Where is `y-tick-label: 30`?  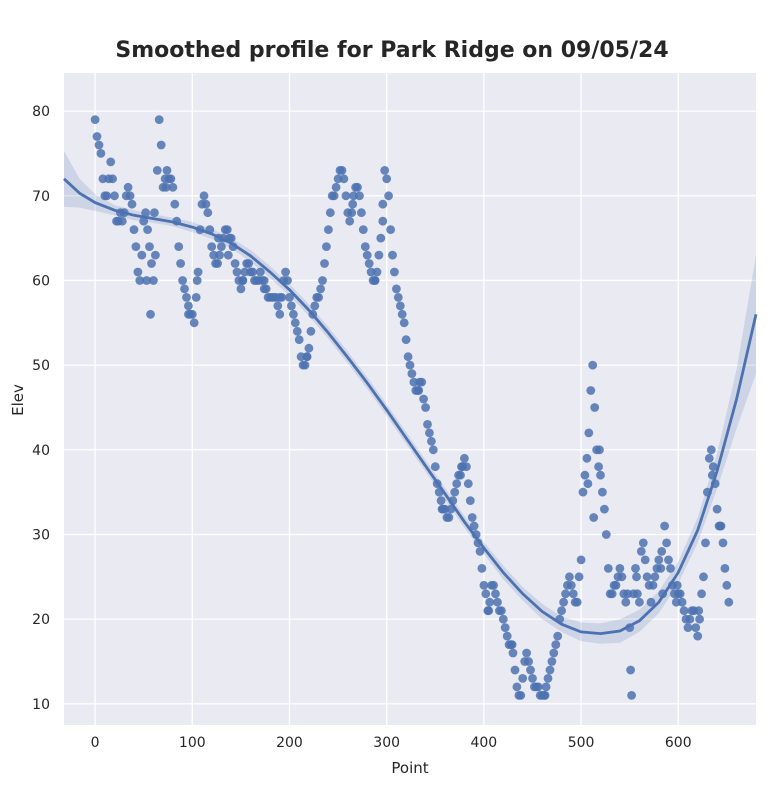
y-tick-label: 30 is located at coordinates (41, 535).